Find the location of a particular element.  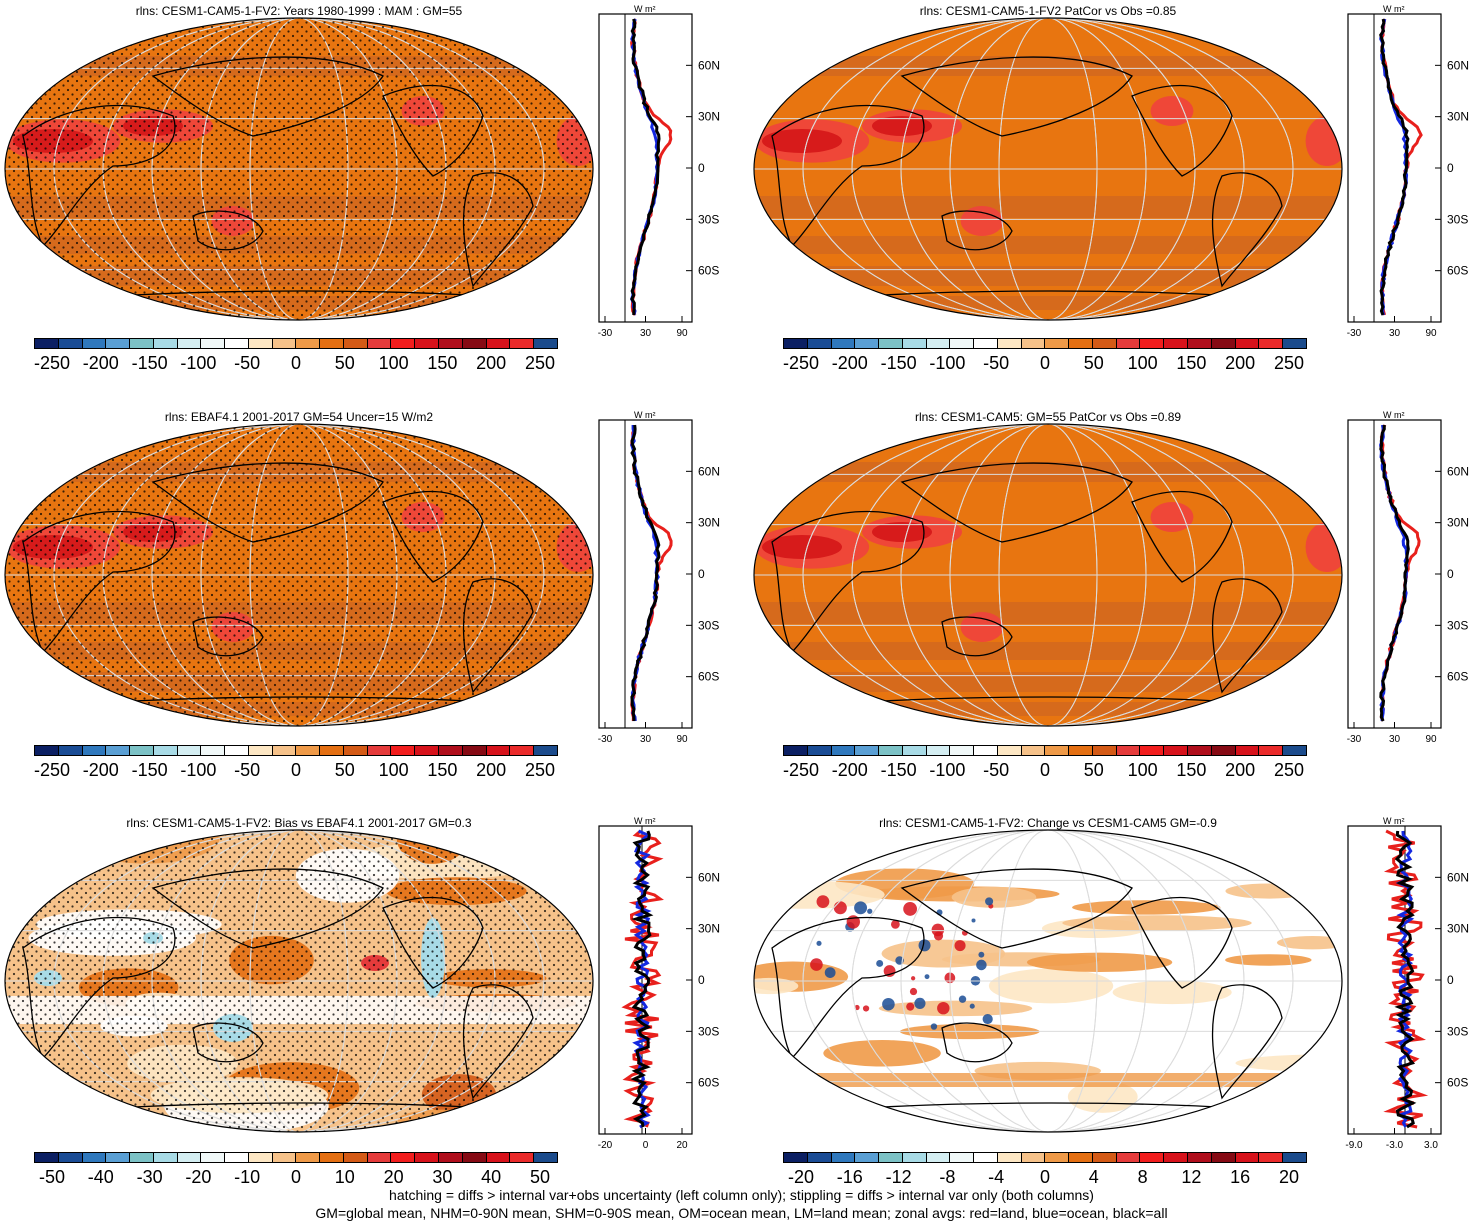

zonal-mean-plot: W m² 60N 30N 0 30S 60S -30 30 90 is located at coordinates (1408, 171).